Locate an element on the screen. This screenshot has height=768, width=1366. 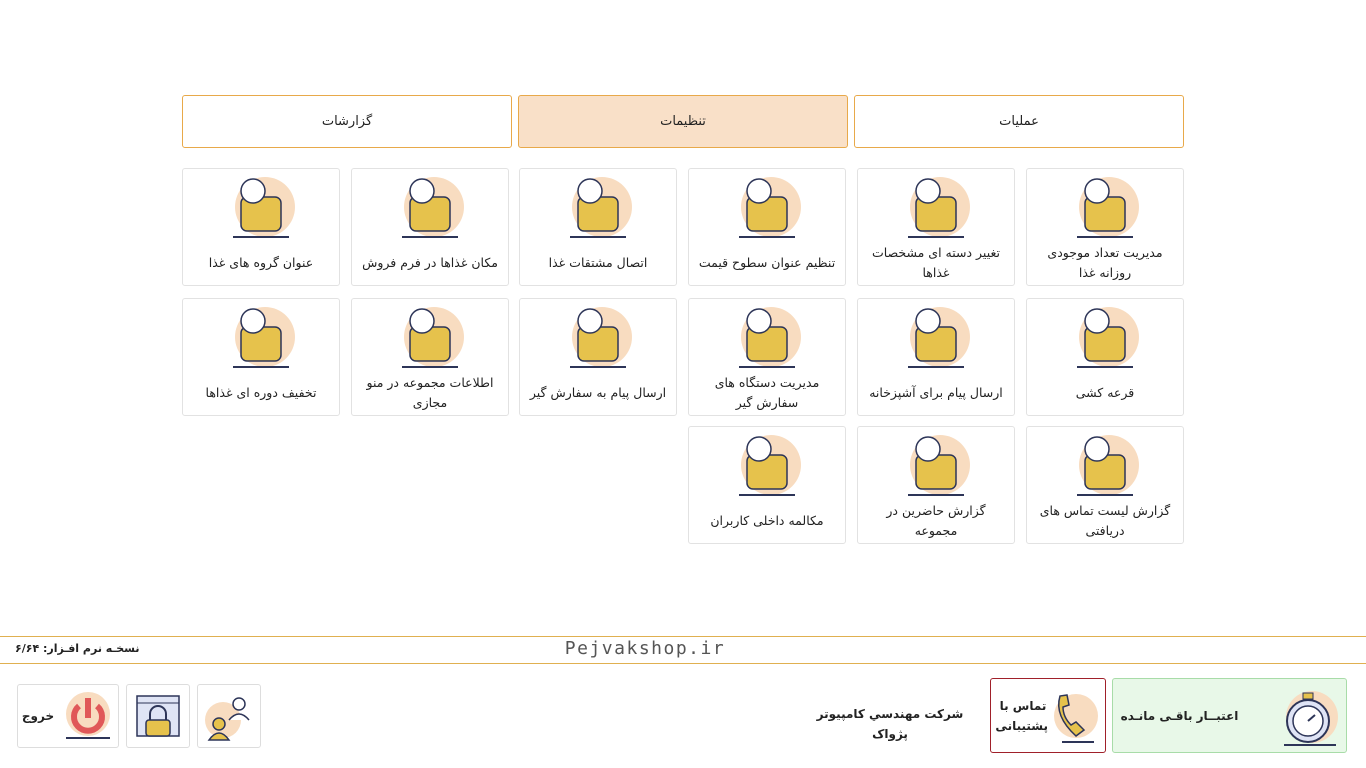
card-lottery: قرعه کشی is located at coordinates (1105, 357).